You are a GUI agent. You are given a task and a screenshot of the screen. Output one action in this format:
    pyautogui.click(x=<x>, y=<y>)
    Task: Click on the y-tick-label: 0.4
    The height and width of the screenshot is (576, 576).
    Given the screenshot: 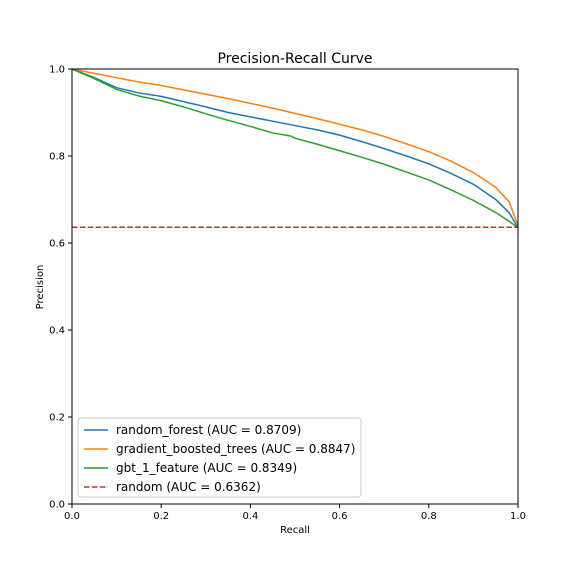 What is the action you would take?
    pyautogui.click(x=57, y=331)
    